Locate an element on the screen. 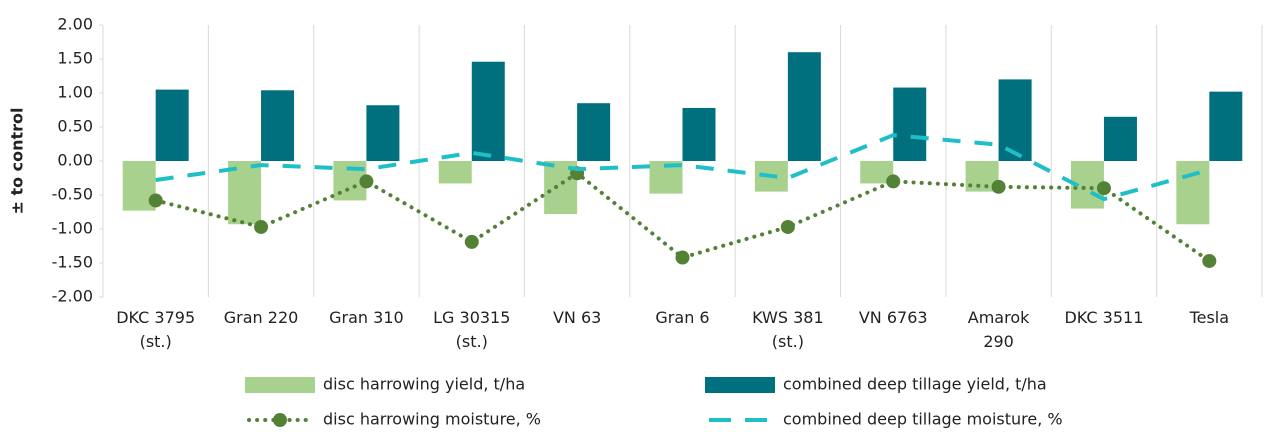 The height and width of the screenshot is (432, 1266). legend-label: combined deep tillage yield, t/ha is located at coordinates (915, 384).